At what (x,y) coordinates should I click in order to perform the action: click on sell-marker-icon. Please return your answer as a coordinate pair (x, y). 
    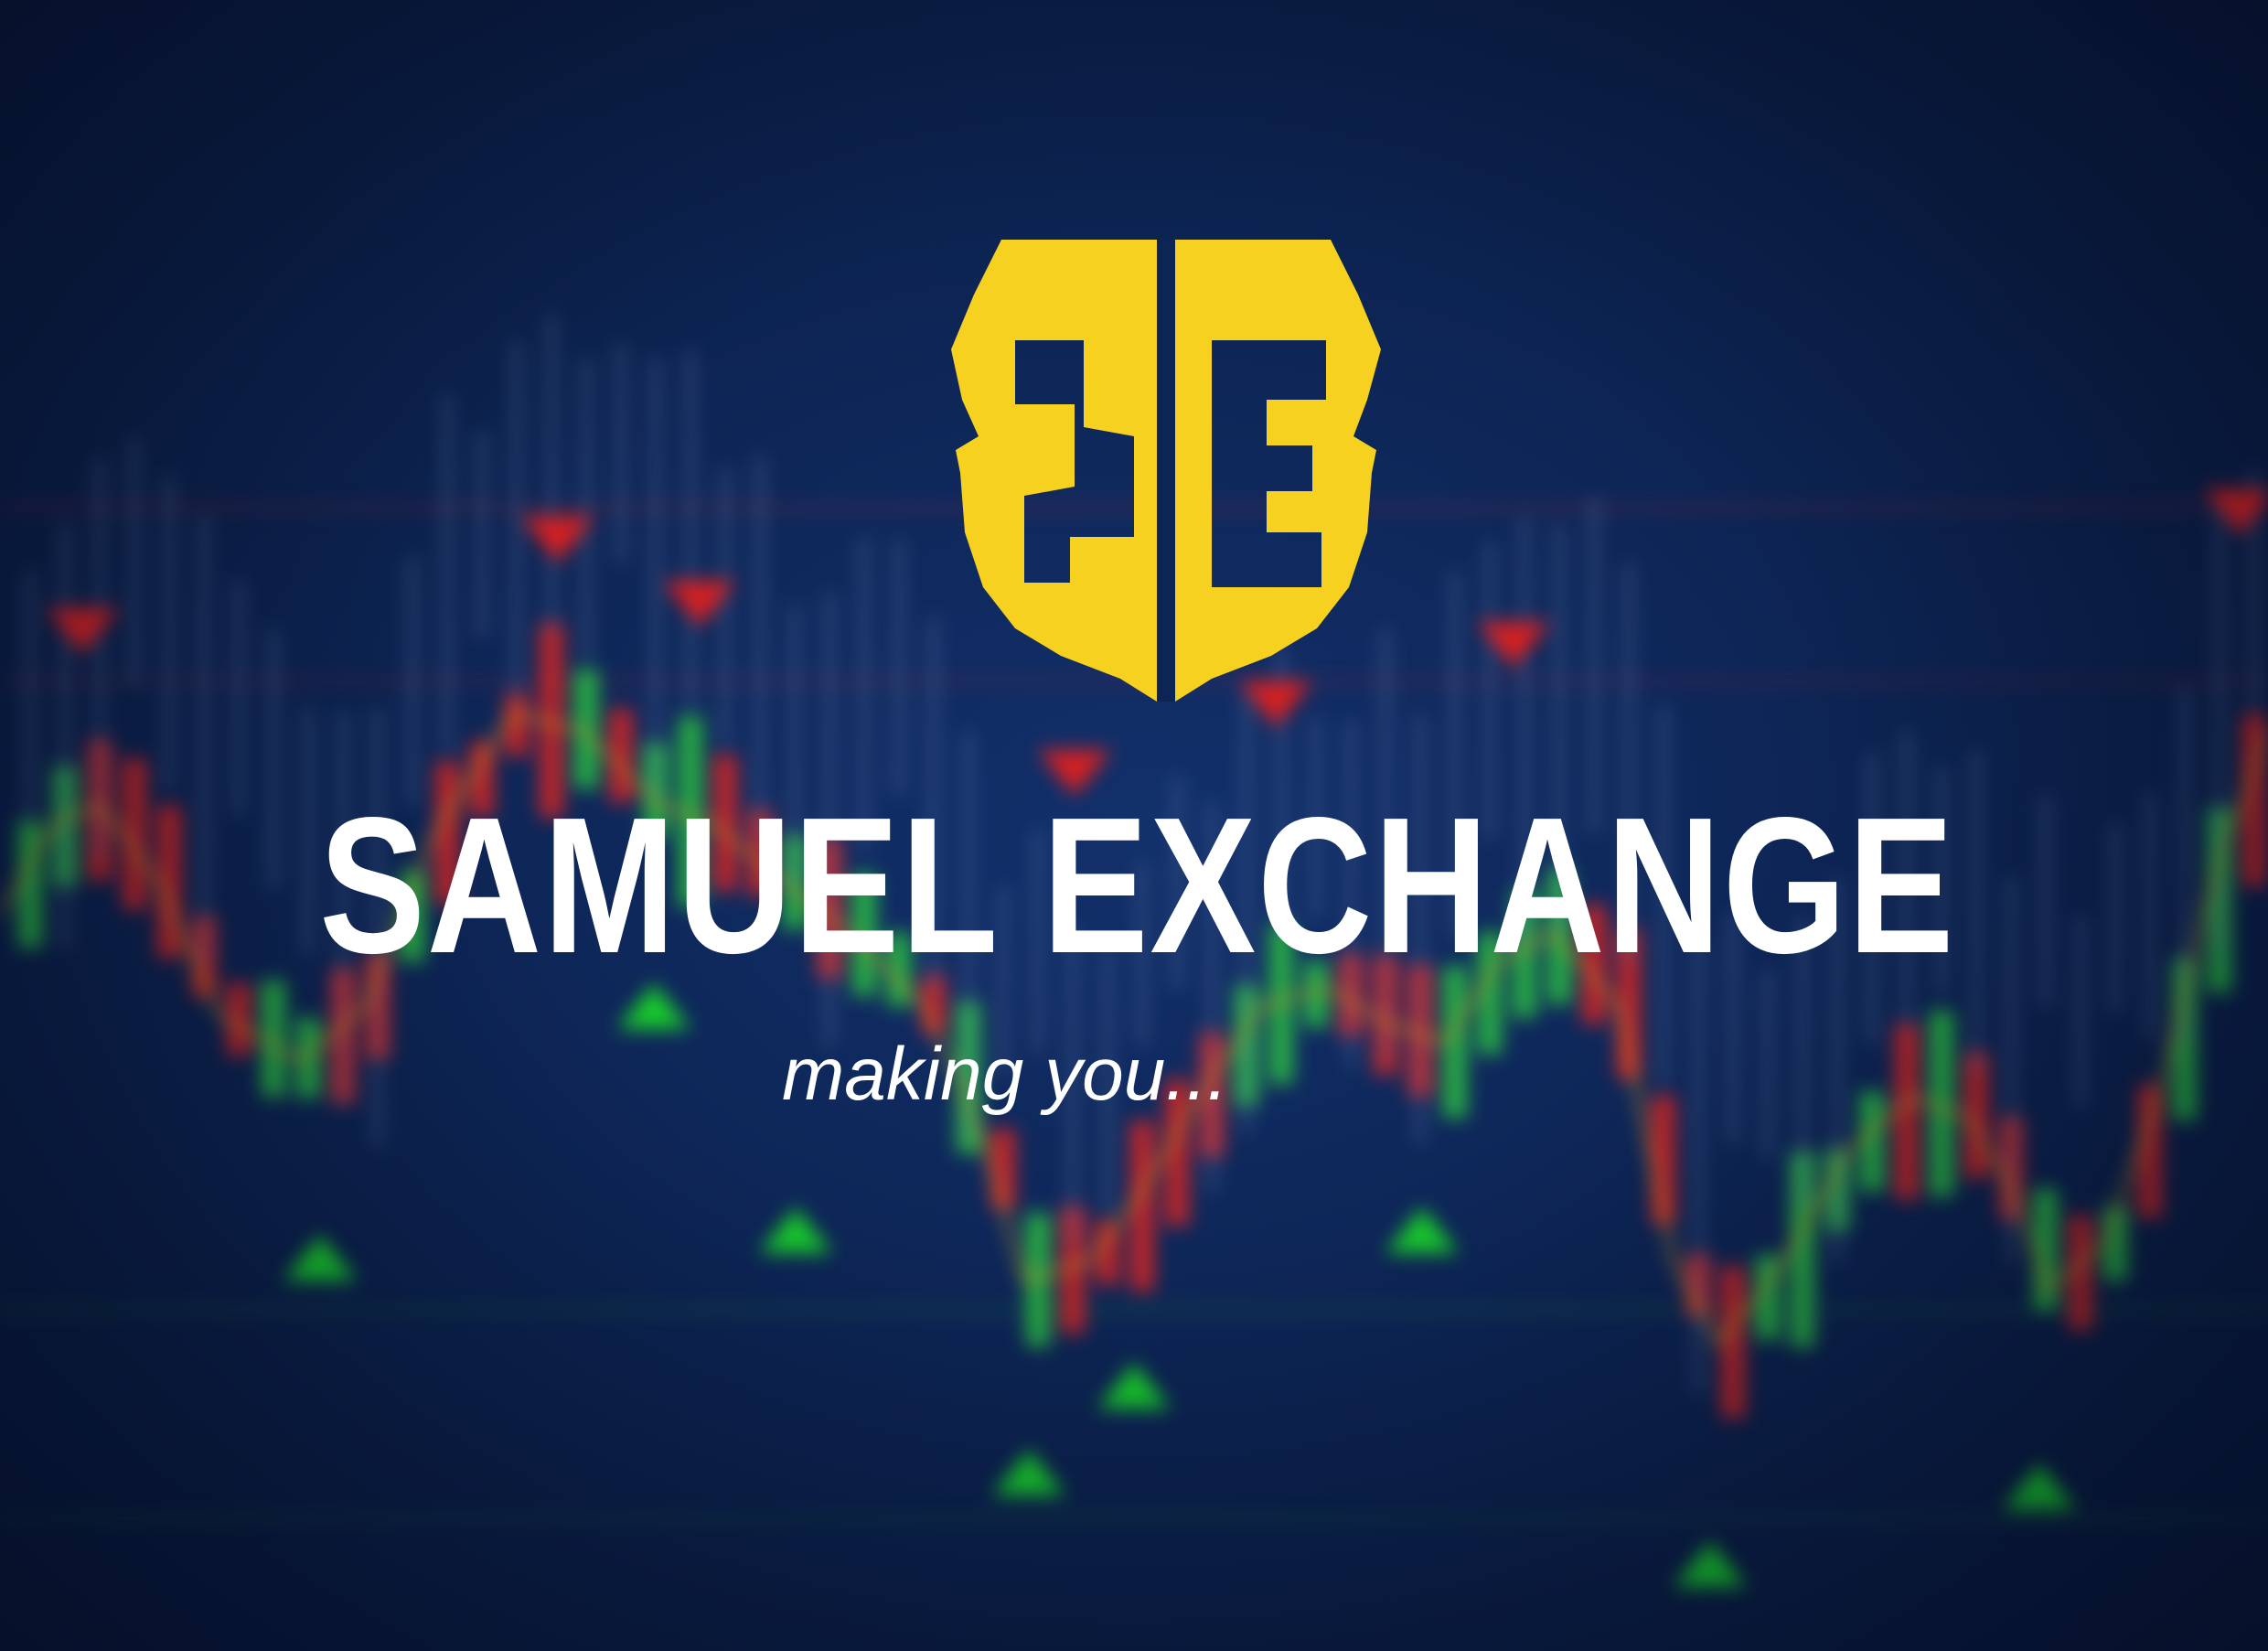
    Looking at the image, I should click on (82, 631).